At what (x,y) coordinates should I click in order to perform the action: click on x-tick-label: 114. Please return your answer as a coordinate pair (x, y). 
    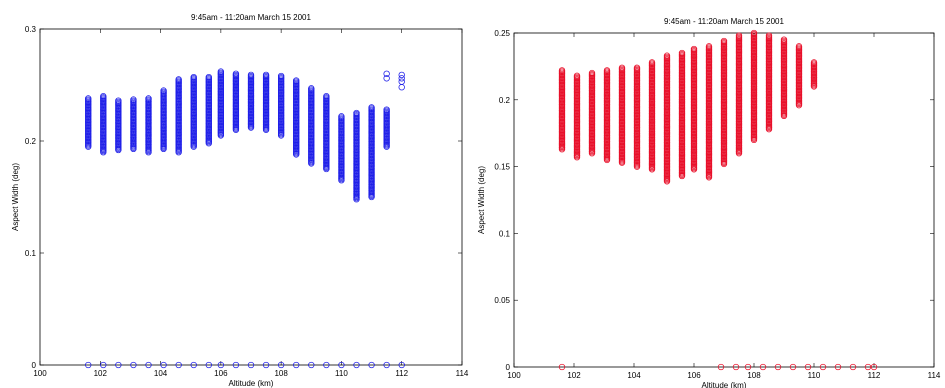
    Looking at the image, I should click on (462, 373).